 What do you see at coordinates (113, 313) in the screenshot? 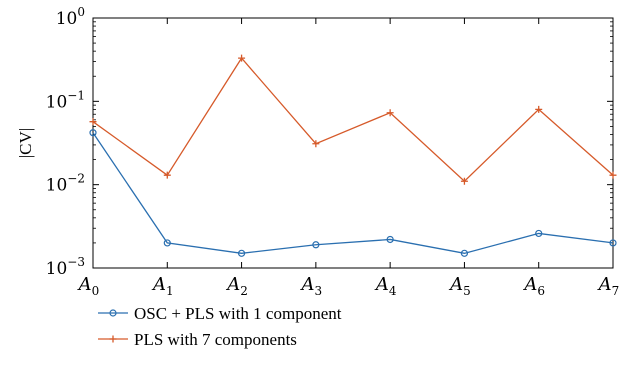
I see `legend-marker-circle-icon` at bounding box center [113, 313].